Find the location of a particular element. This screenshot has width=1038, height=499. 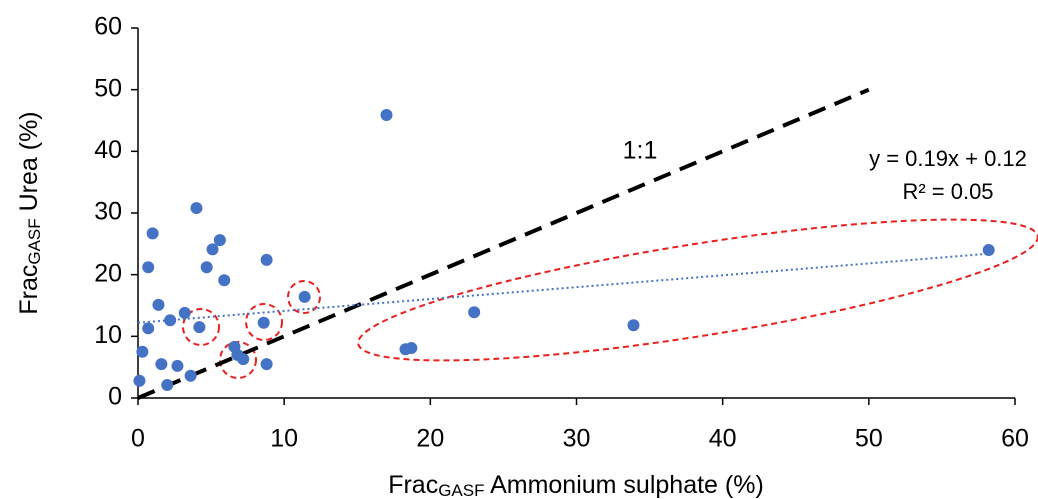

x-tick-label: 0 is located at coordinates (138, 439).